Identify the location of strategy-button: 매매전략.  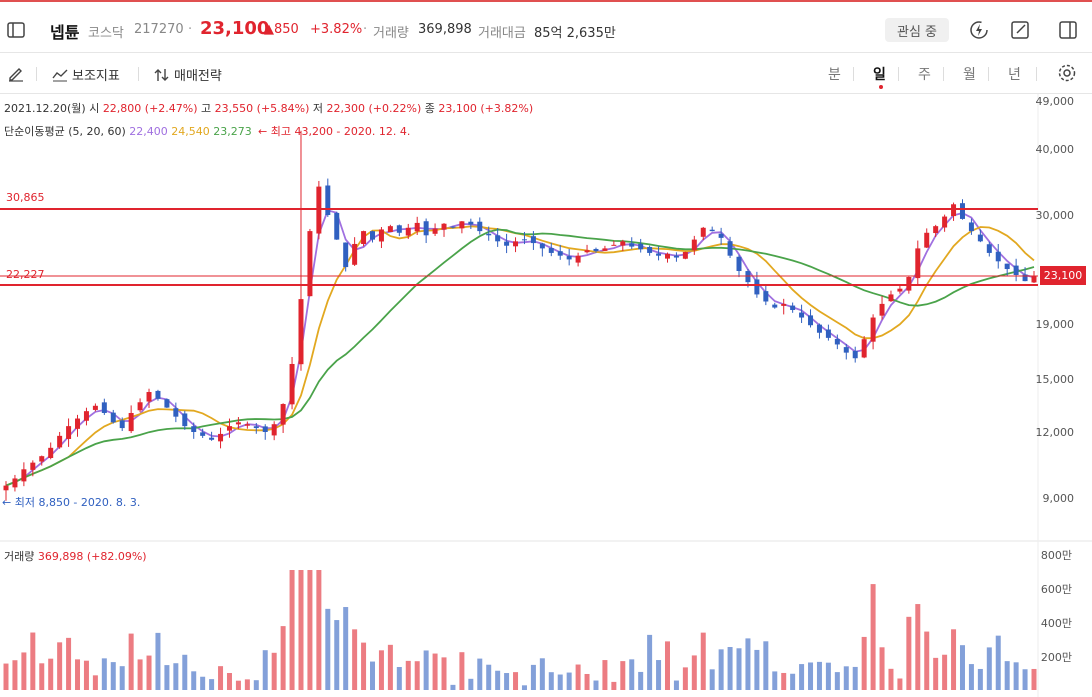
(188, 74).